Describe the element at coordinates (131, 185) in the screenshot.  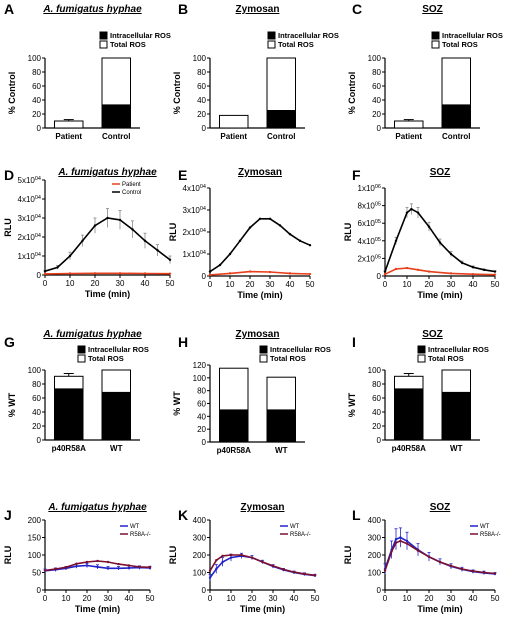
I see `legend-label: Patient` at that location.